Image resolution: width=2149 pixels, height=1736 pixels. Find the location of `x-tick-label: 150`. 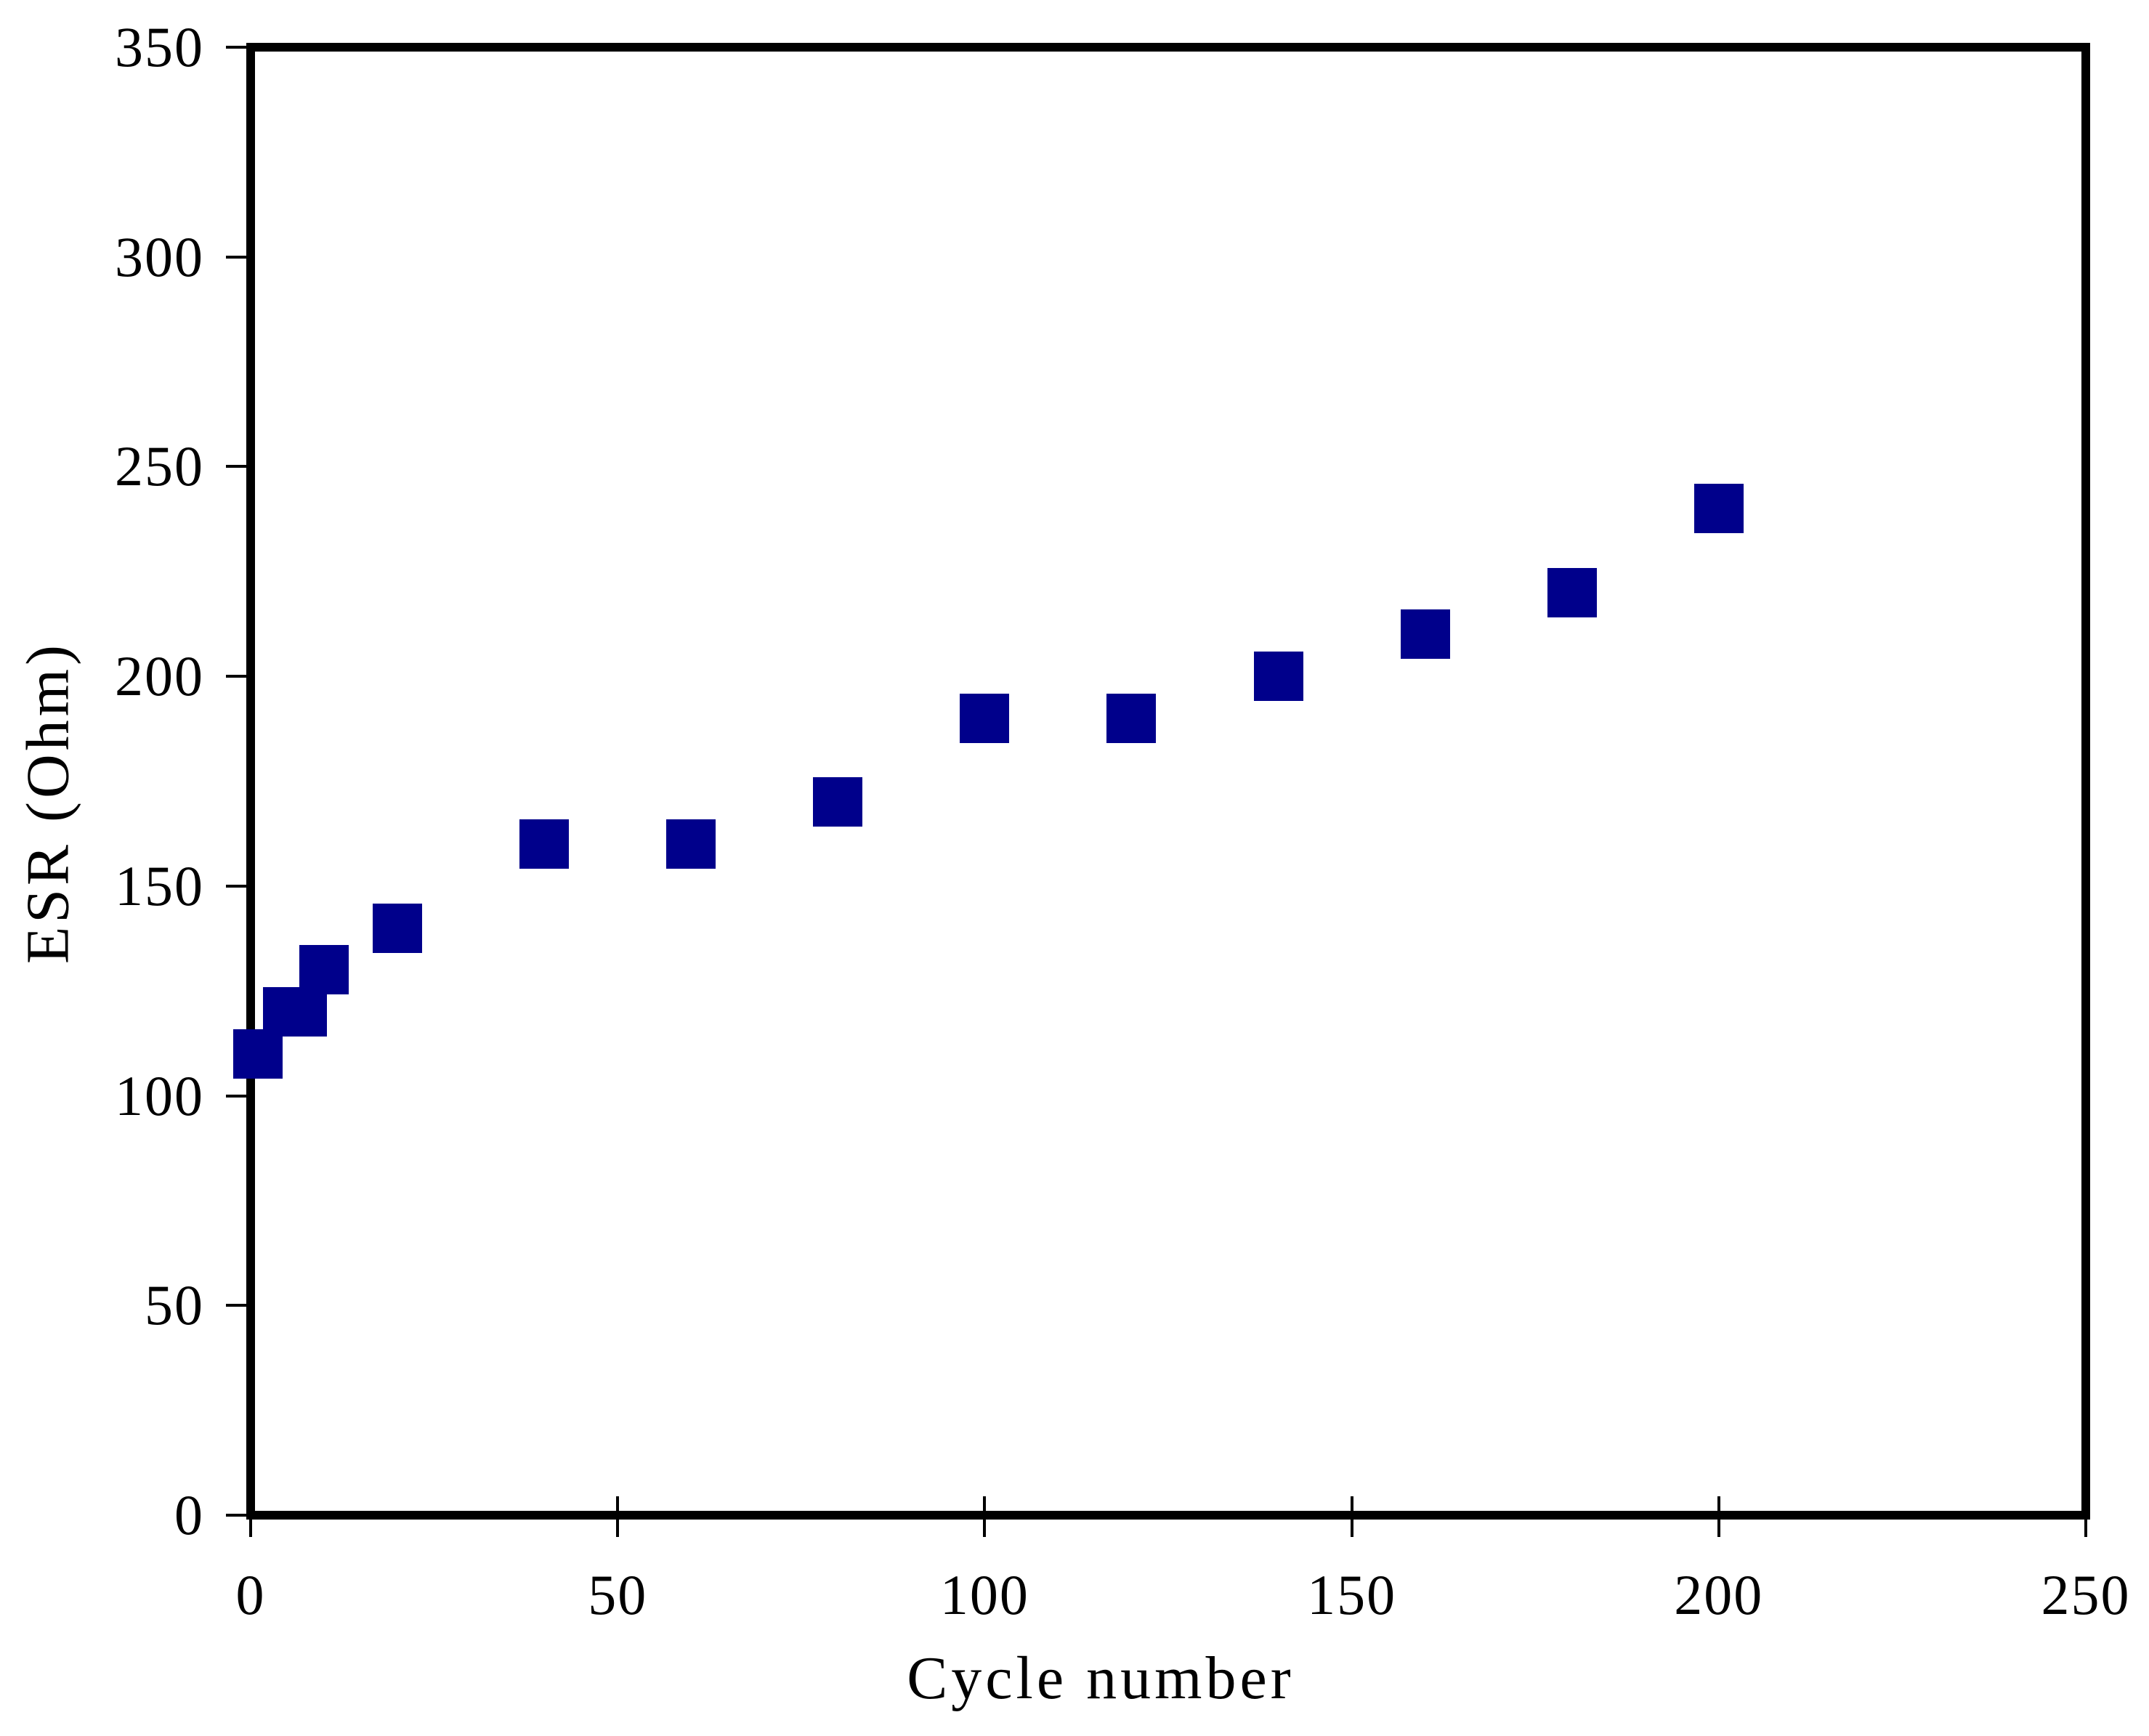

x-tick-label: 150 is located at coordinates (1352, 1594).